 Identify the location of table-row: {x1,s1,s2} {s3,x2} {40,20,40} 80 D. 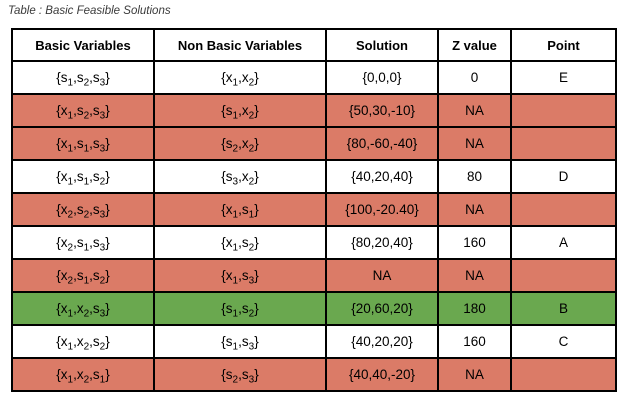
(314, 176).